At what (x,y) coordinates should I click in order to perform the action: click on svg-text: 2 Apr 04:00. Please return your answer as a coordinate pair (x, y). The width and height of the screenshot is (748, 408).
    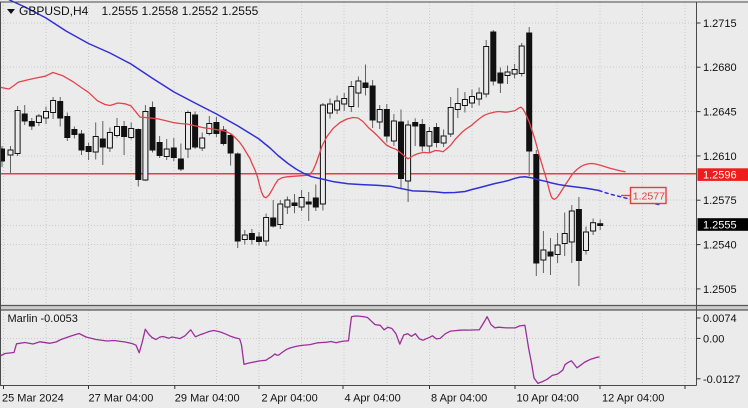
    Looking at the image, I should click on (290, 399).